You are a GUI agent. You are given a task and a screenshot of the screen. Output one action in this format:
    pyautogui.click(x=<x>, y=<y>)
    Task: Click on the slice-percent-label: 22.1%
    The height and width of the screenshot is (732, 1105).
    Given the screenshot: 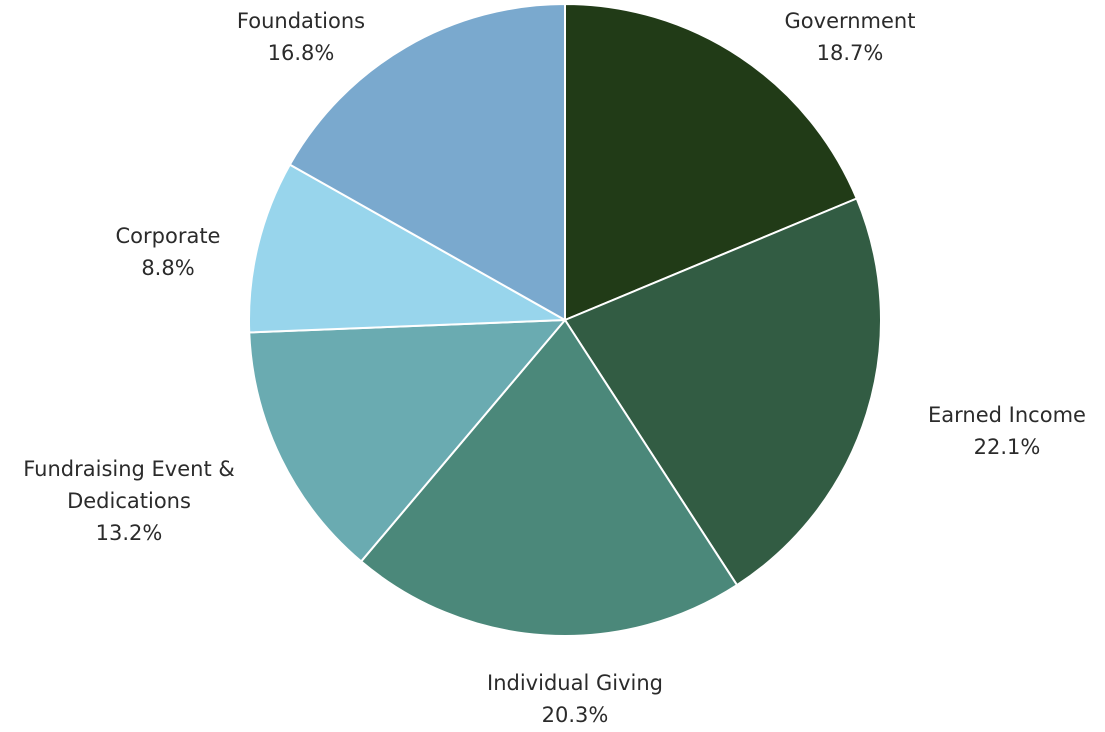 What is the action you would take?
    pyautogui.click(x=1007, y=447)
    